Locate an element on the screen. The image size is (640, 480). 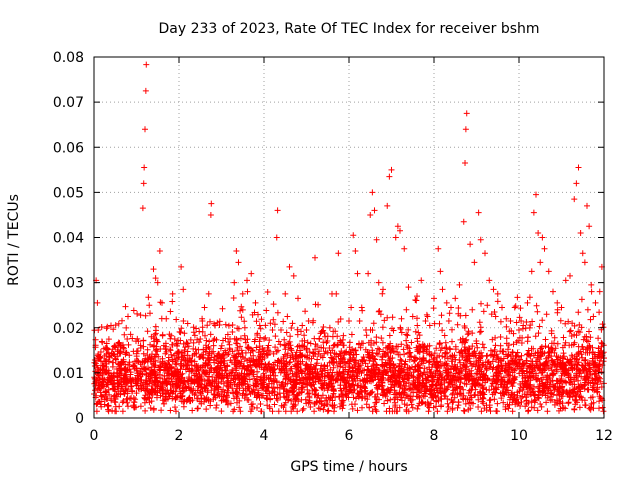
y-tick-label: 0.01 is located at coordinates (68, 374).